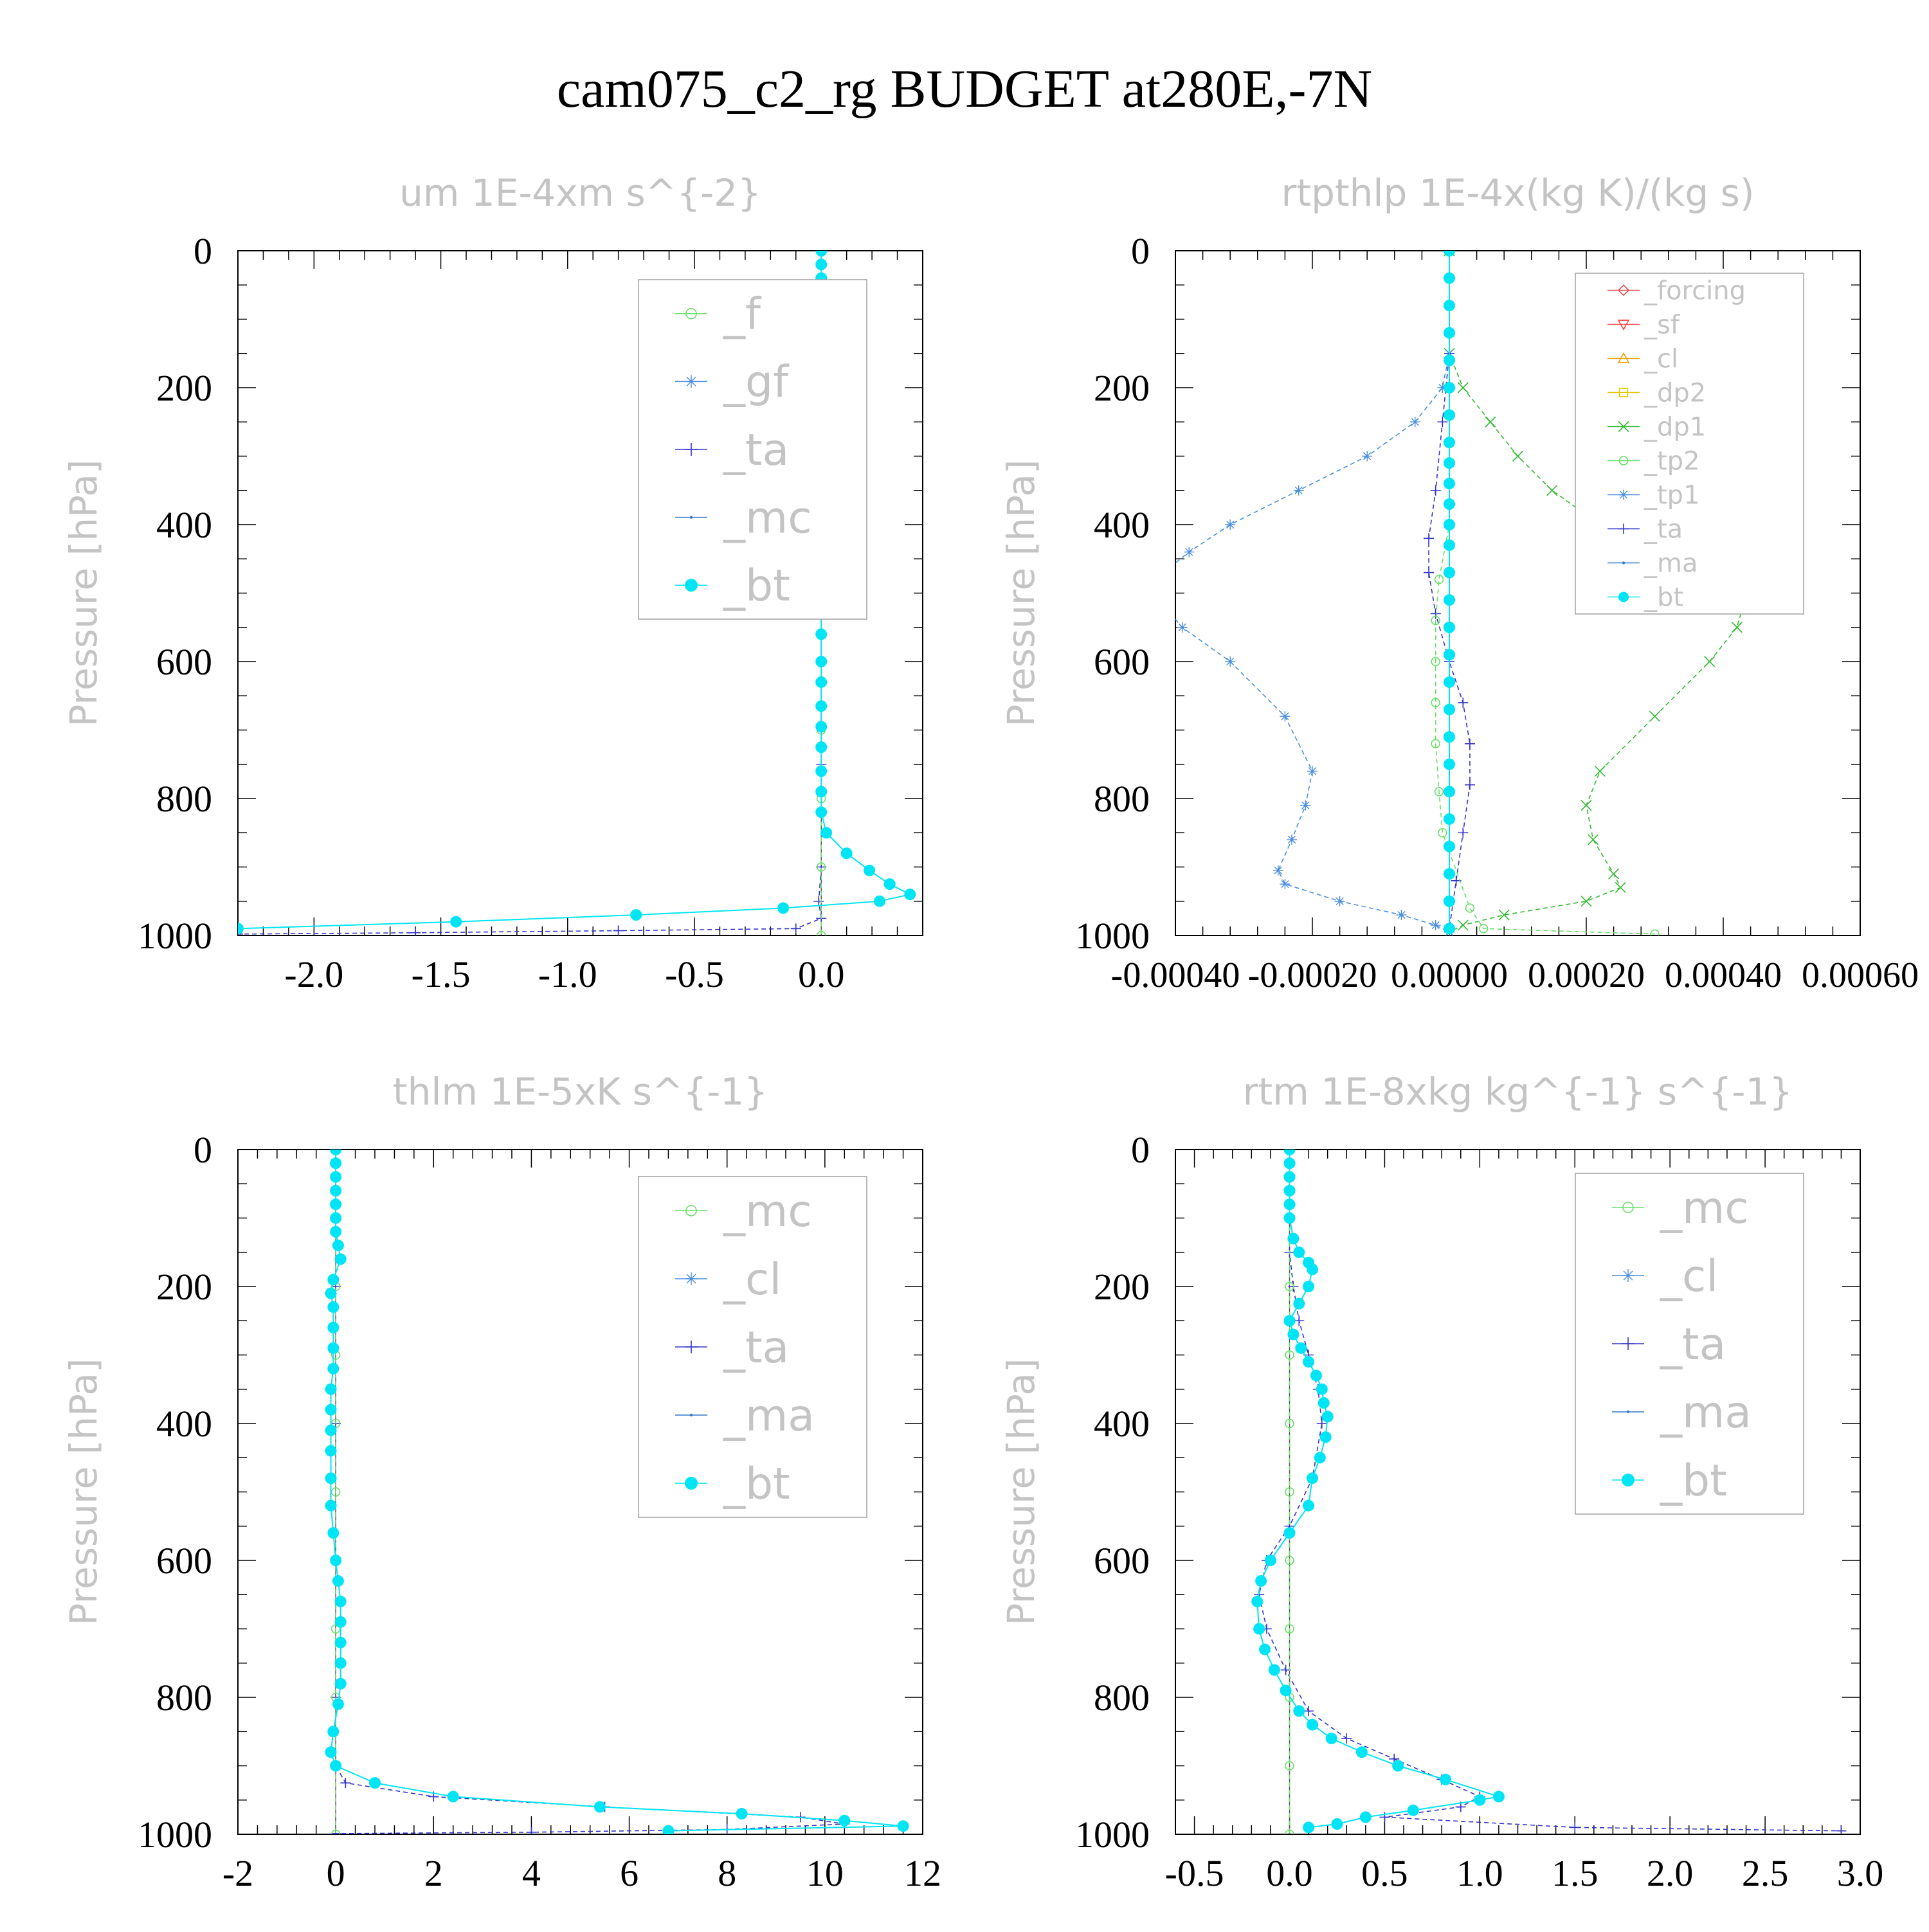 This screenshot has height=1932, width=1929. I want to click on y-tick-label: 600, so click(1122, 1561).